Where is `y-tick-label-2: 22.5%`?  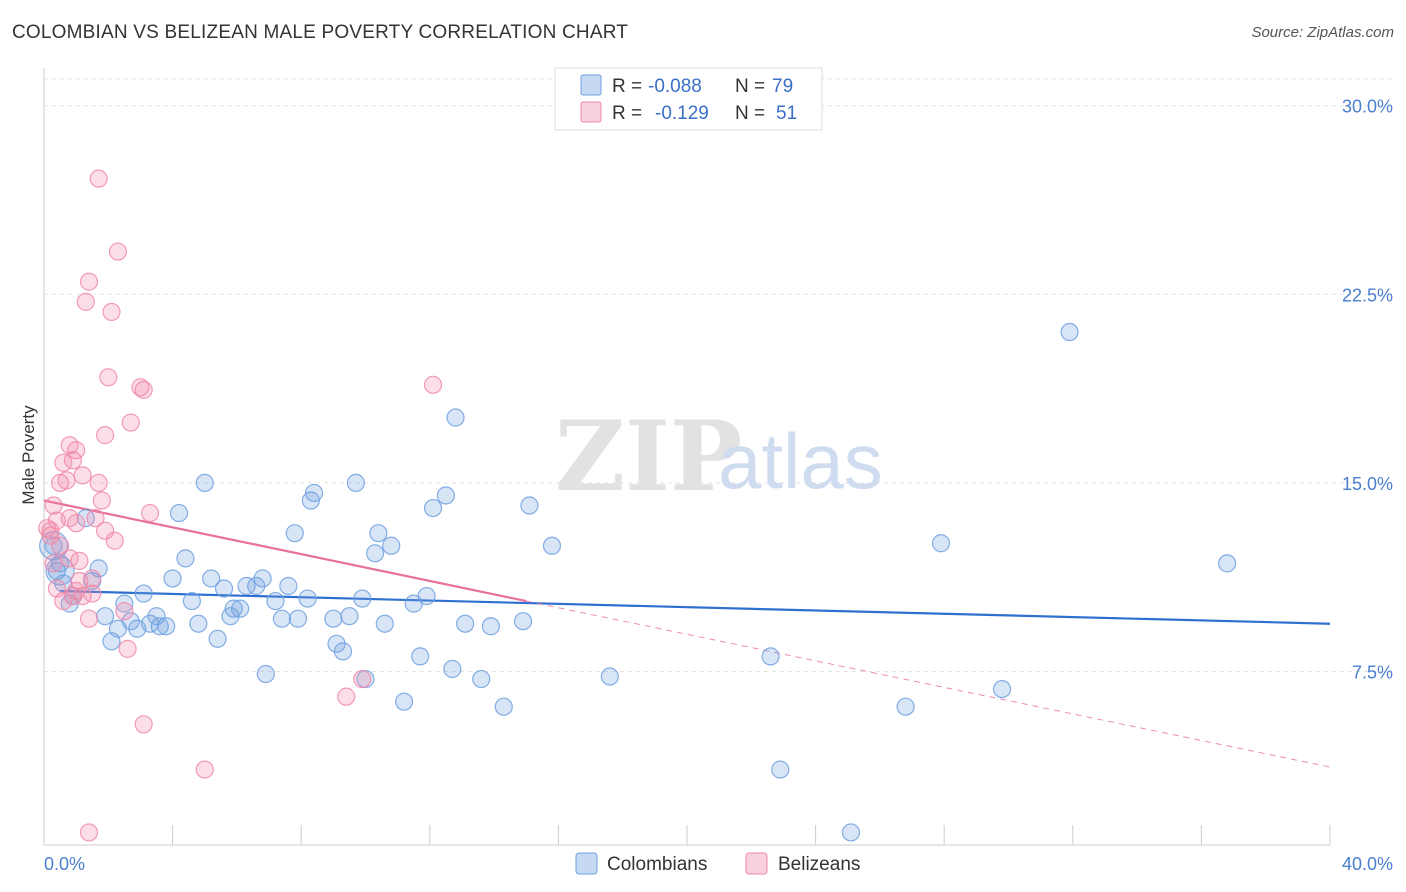
y-tick-label-2: 22.5% is located at coordinates (1367, 295).